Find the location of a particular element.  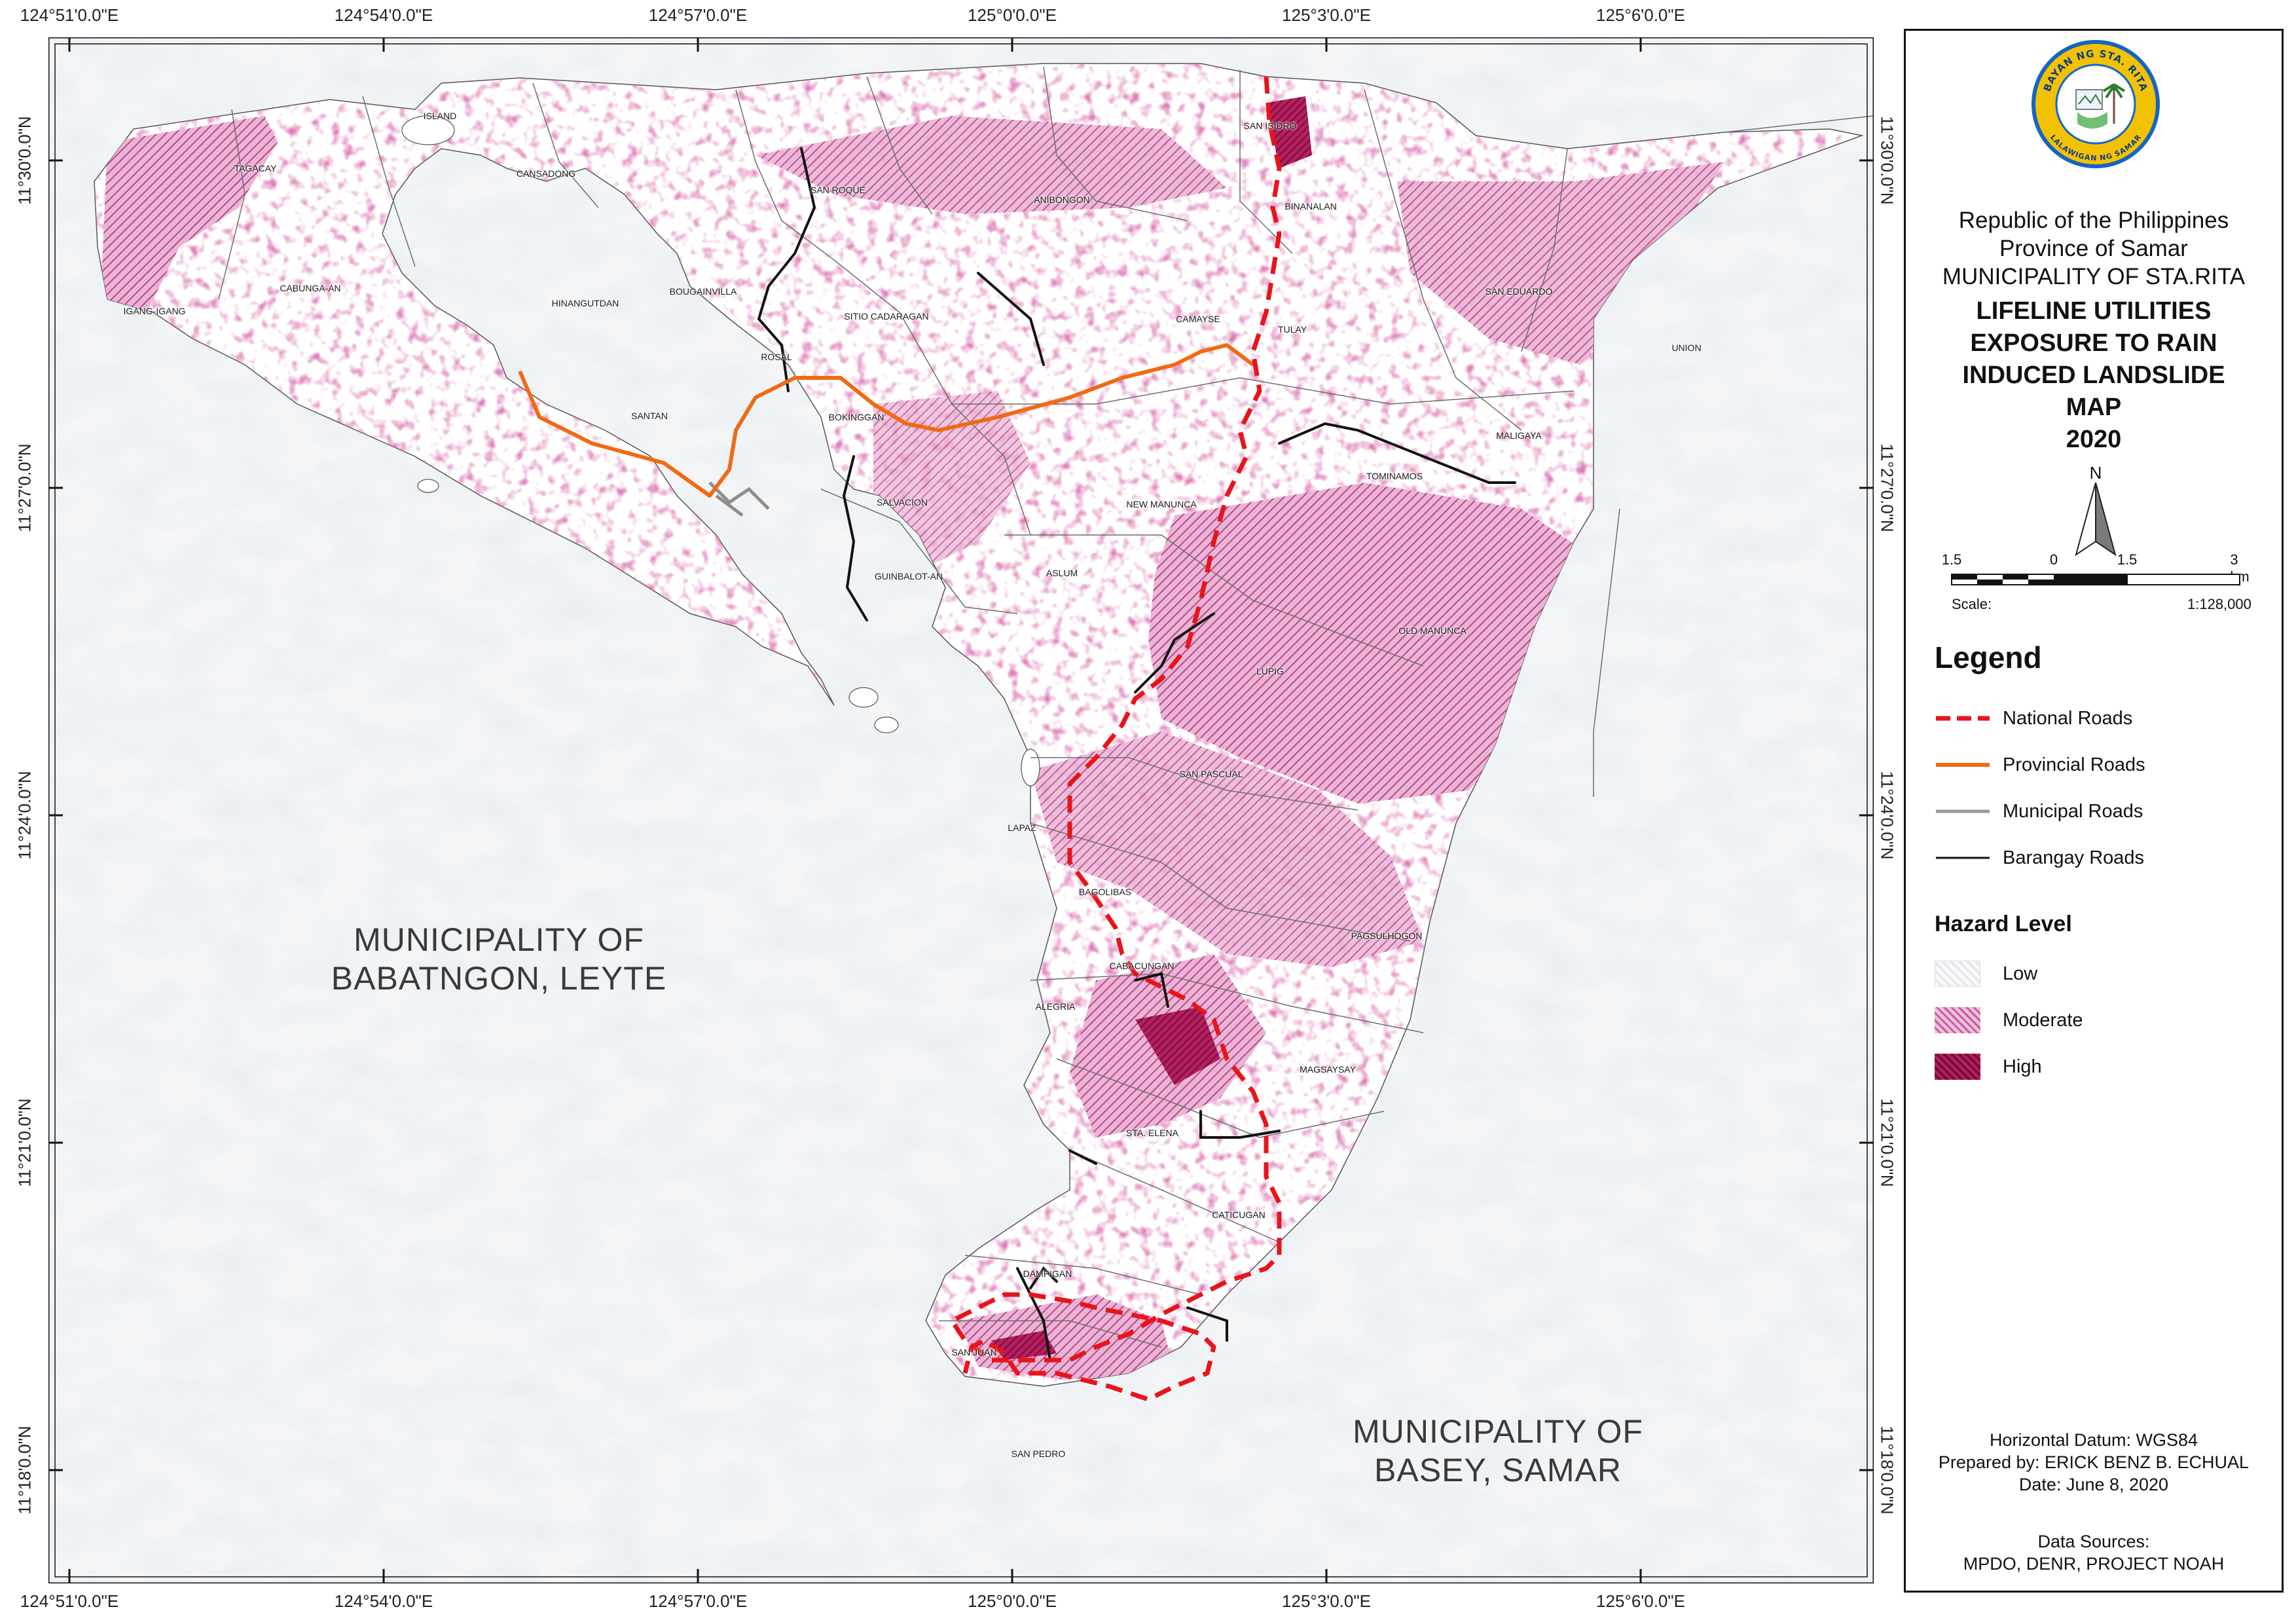

barangay-label-tulay: TULAY is located at coordinates (1292, 329).